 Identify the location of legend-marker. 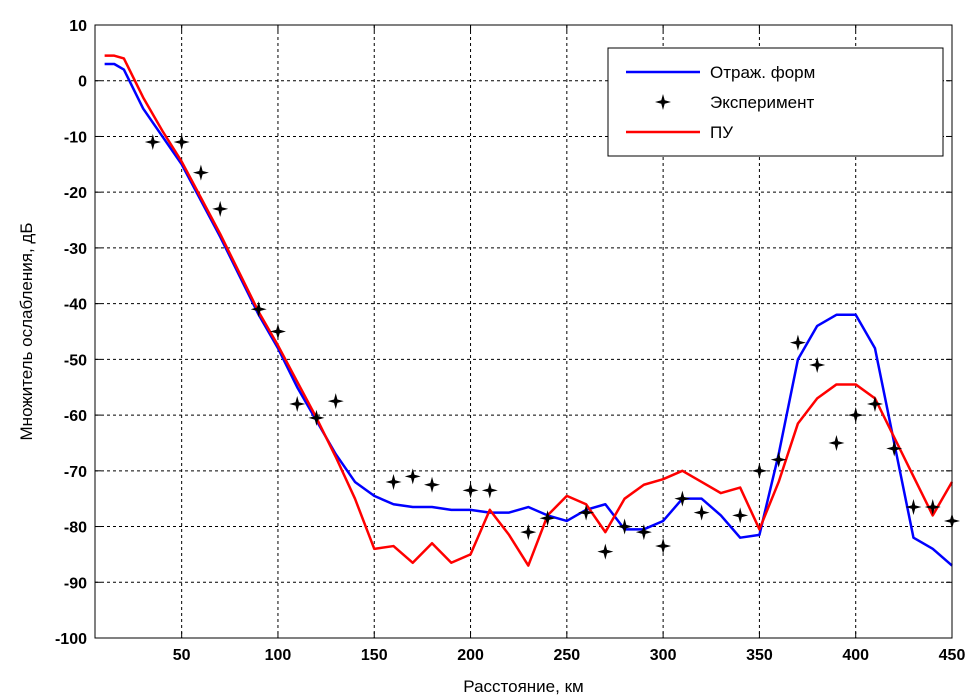
(663, 102).